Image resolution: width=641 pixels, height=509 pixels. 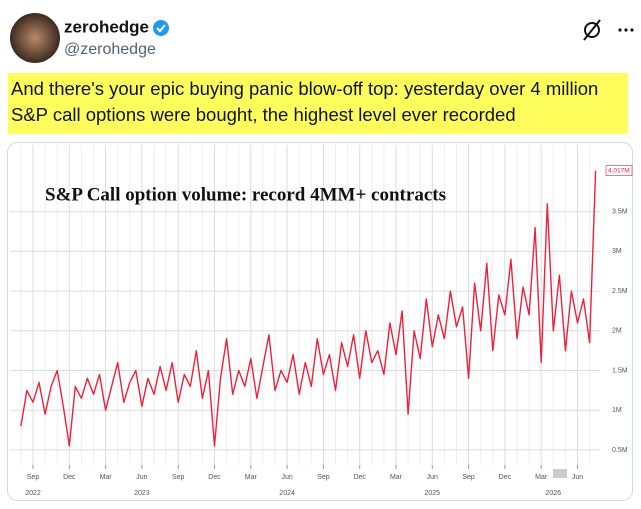 I want to click on x-year-label: 2024, so click(x=287, y=493).